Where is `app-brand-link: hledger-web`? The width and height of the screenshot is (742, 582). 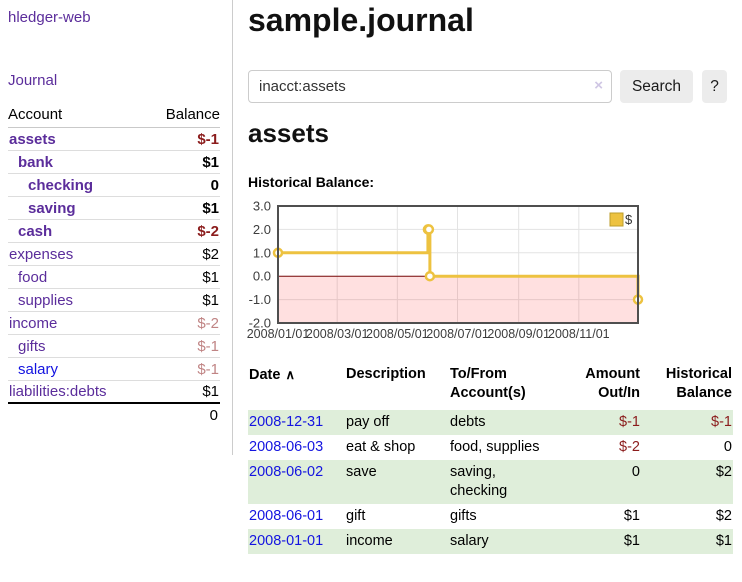
app-brand-link: hledger-web is located at coordinates (49, 17).